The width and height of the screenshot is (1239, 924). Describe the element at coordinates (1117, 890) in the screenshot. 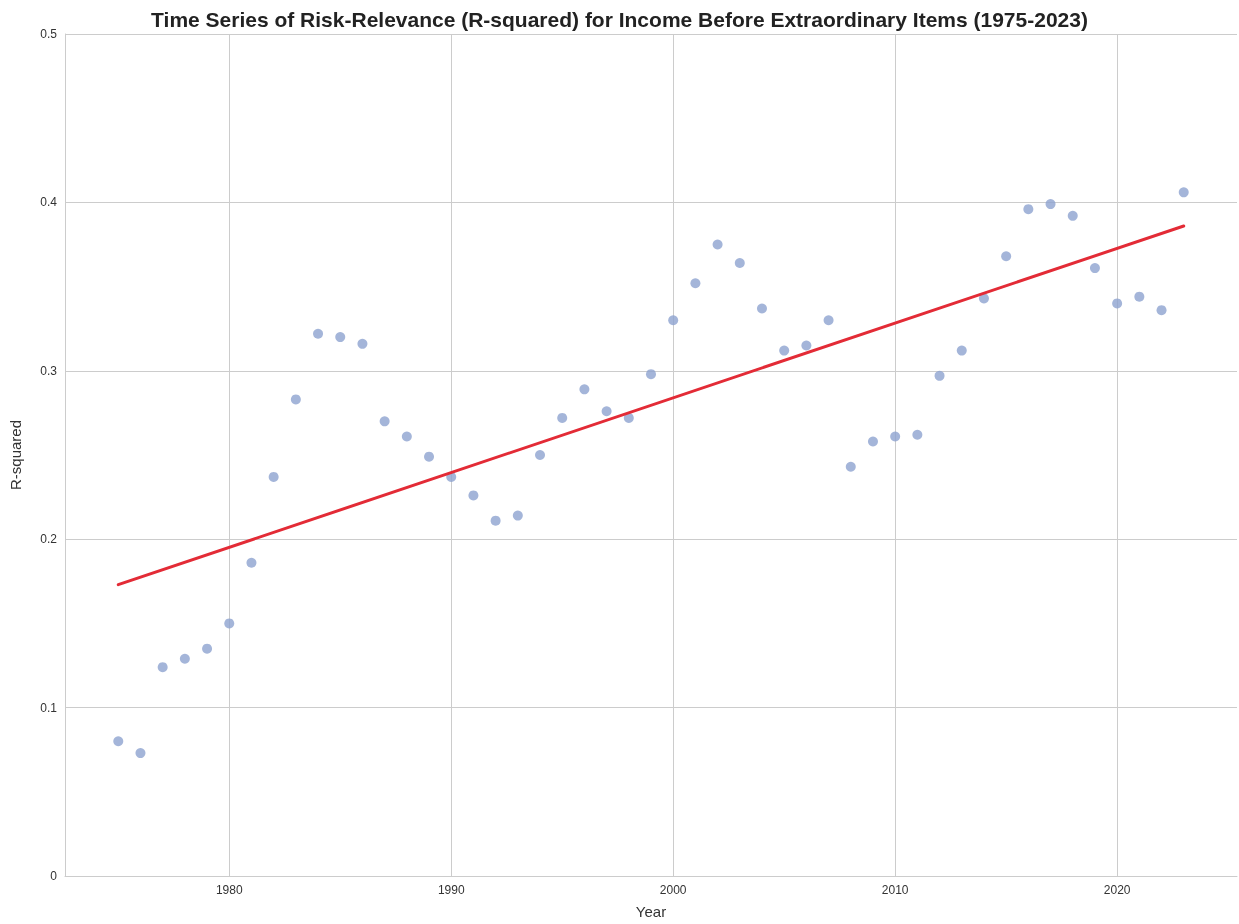

I see `x-tick-label: 2020` at that location.